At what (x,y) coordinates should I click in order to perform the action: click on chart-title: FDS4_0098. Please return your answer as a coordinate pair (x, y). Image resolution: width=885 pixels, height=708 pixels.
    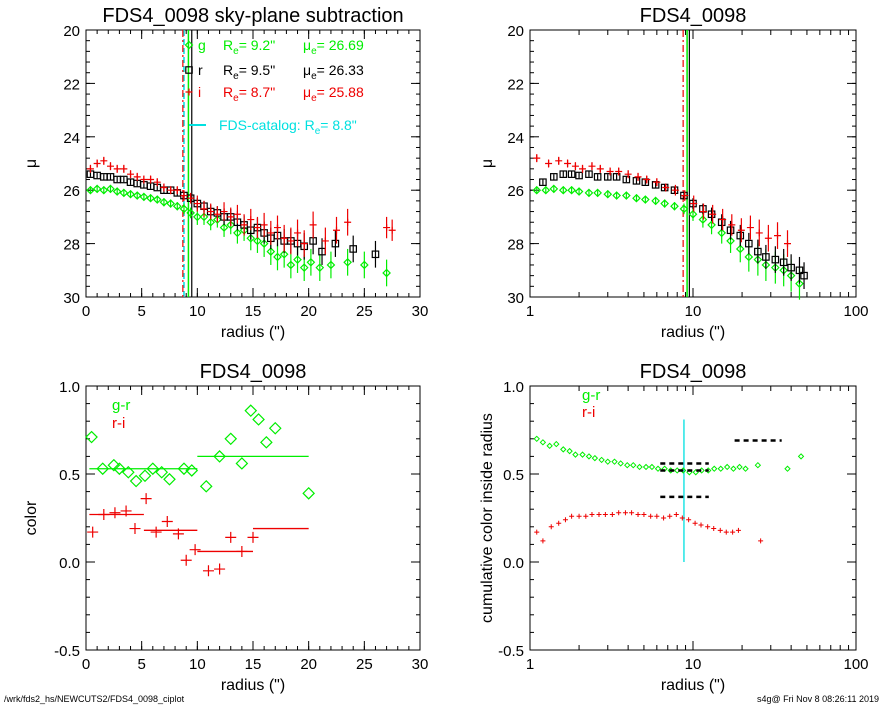
    Looking at the image, I should click on (693, 16).